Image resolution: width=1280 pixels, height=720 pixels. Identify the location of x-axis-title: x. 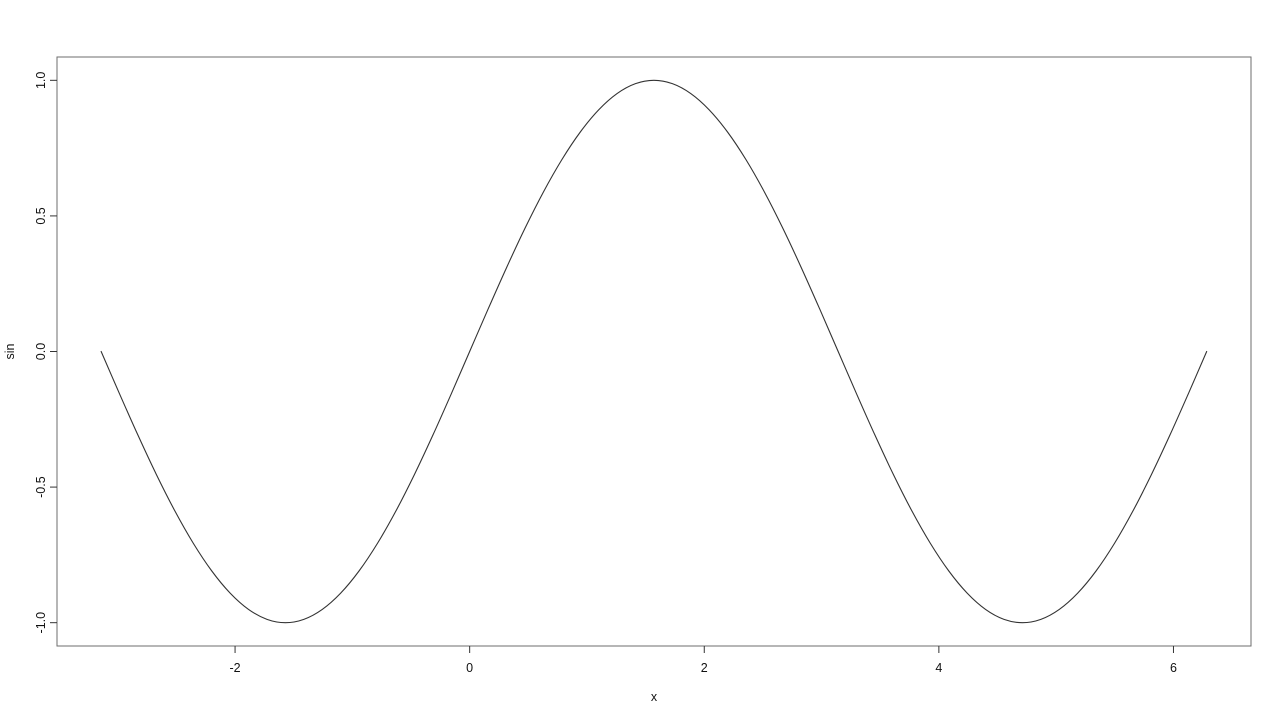
(654, 697).